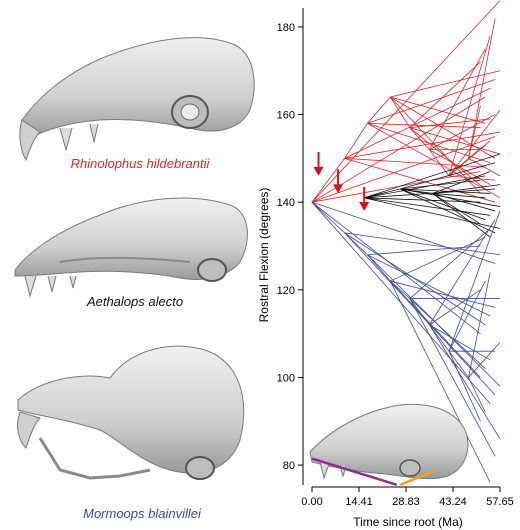  I want to click on inset-angle-lines, so click(372, 472).